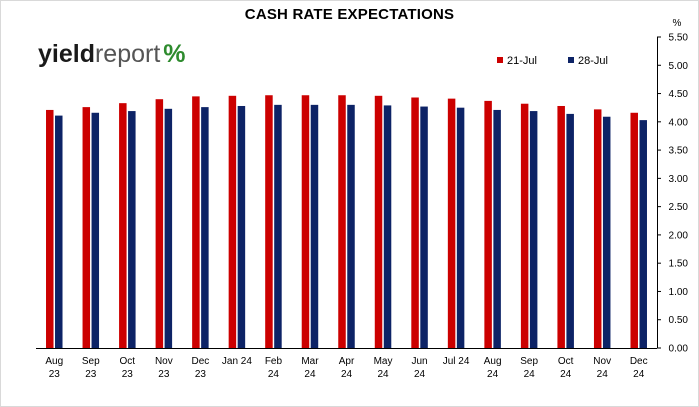 The image size is (699, 407). I want to click on x-tick-label: Jun, so click(419, 361).